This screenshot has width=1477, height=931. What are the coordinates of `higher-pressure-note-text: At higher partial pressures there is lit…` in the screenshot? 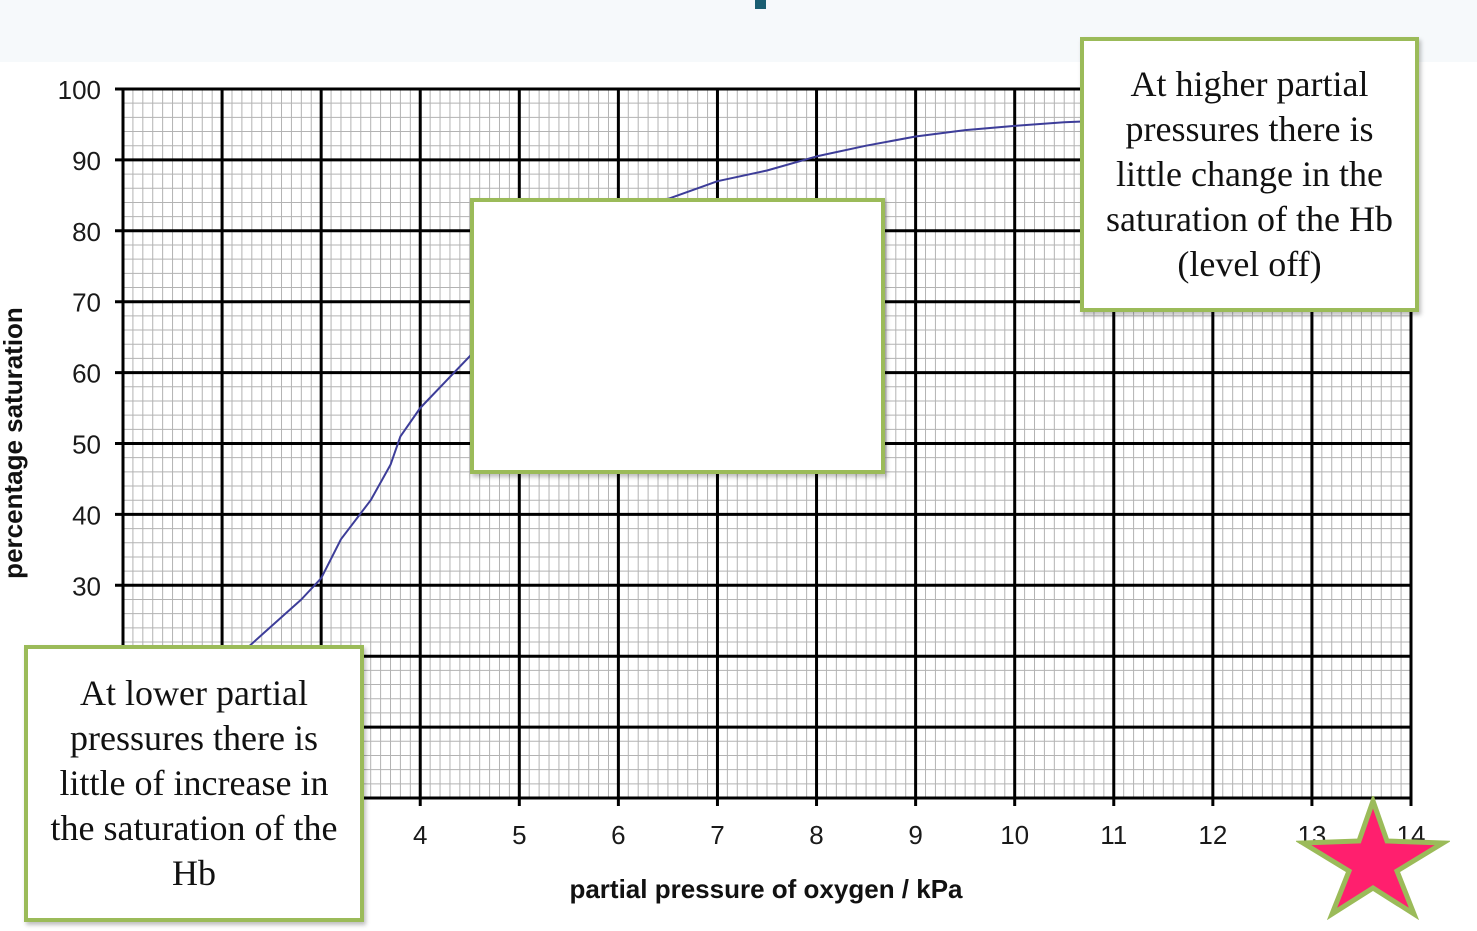 It's located at (1249, 174).